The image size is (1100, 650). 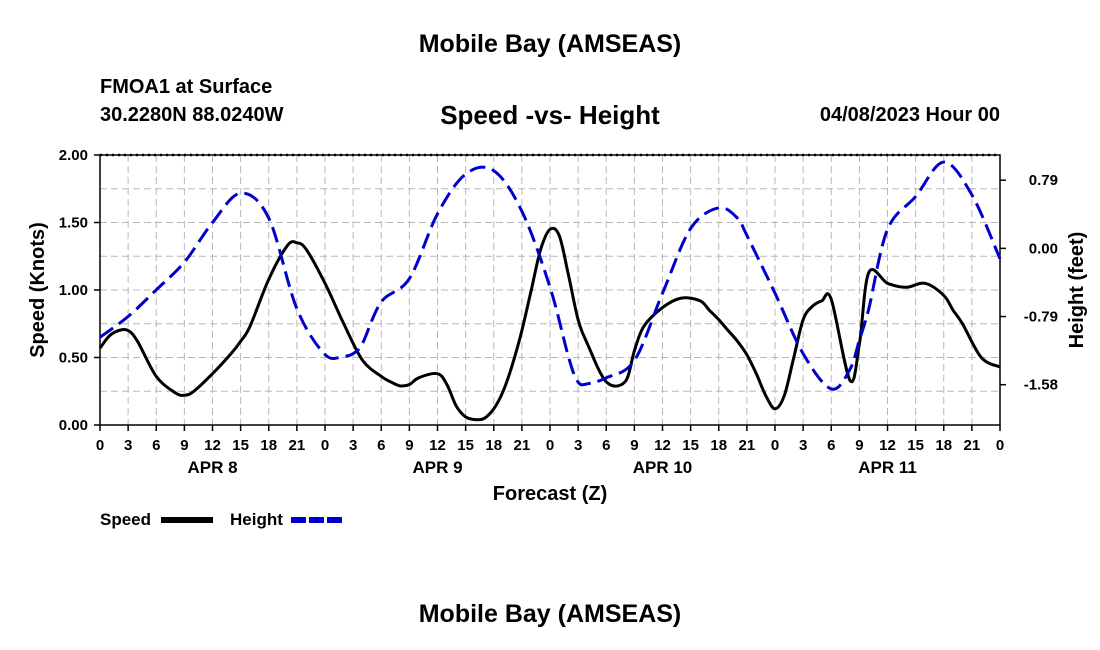 I want to click on chart-title: Speed -vs- Height, so click(x=550, y=115).